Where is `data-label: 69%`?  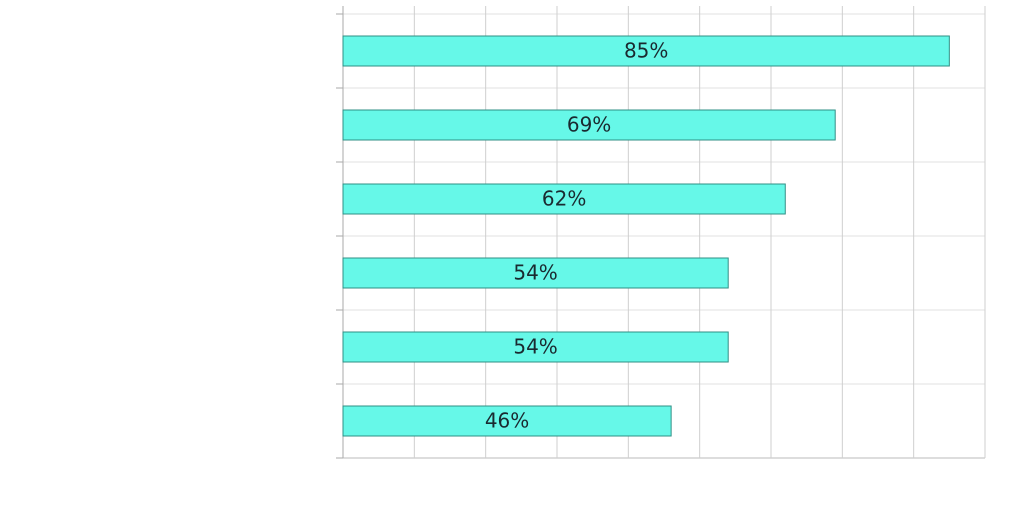
data-label: 69% is located at coordinates (589, 125).